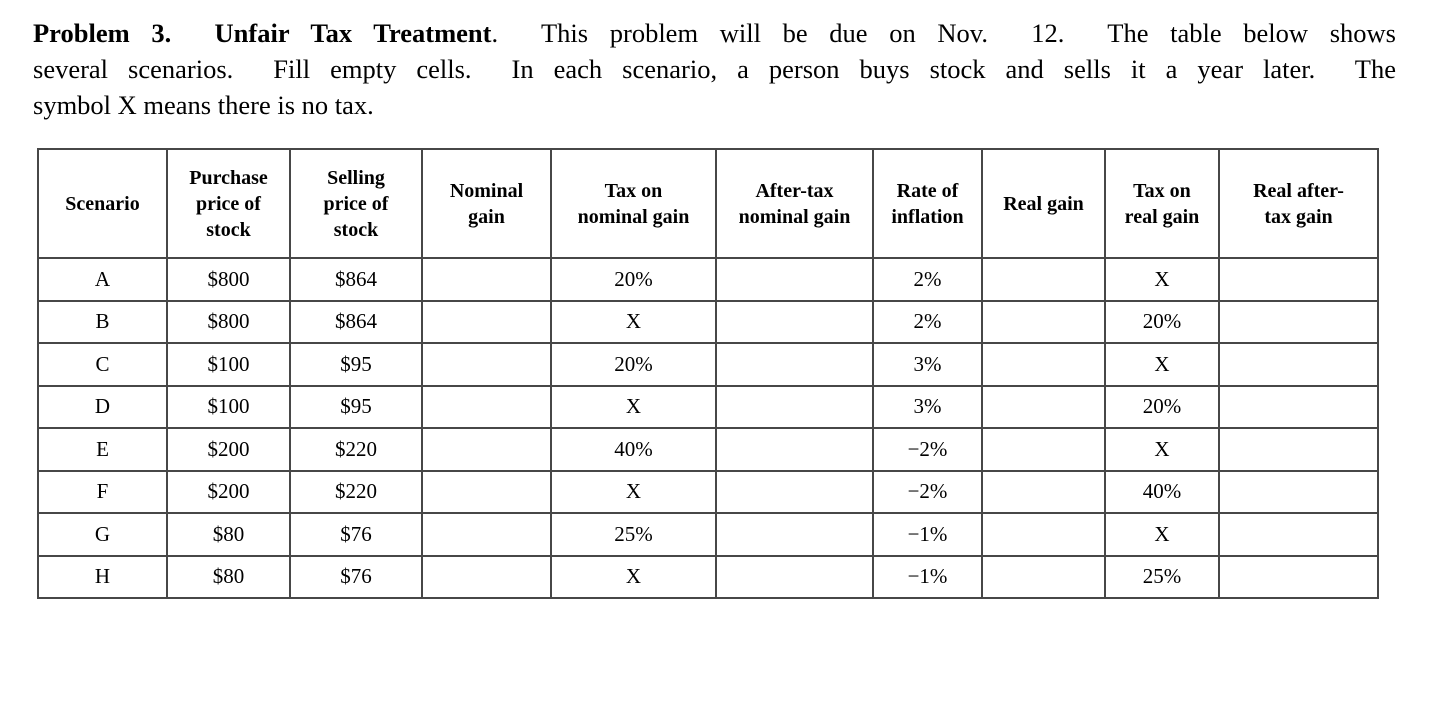 The image size is (1436, 718). Describe the element at coordinates (1298, 203) in the screenshot. I see `column-header: Real after- tax gain` at that location.